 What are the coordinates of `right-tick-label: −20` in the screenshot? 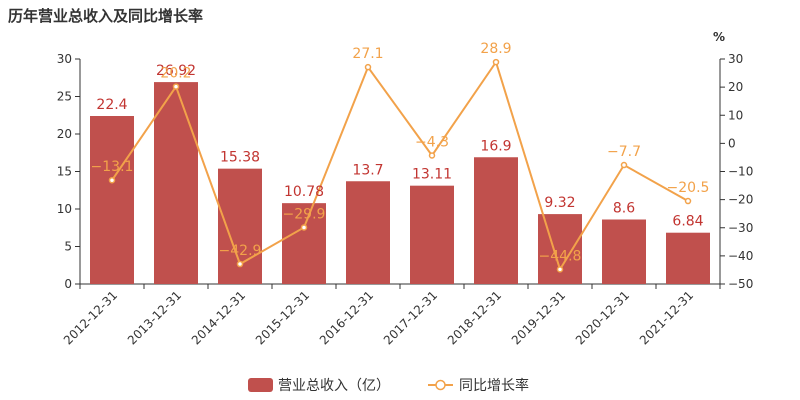 It's located at (740, 200).